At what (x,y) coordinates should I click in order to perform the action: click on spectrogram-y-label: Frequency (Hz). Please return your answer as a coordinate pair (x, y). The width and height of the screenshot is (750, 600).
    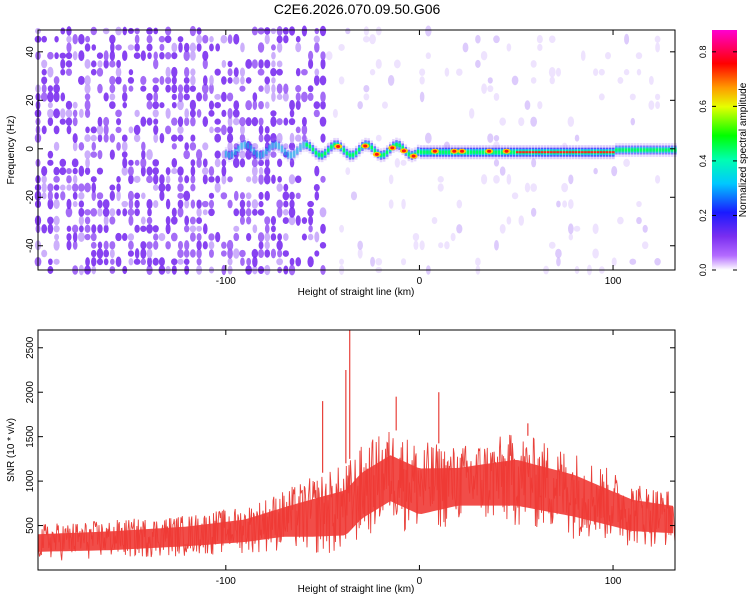
    Looking at the image, I should click on (11, 150).